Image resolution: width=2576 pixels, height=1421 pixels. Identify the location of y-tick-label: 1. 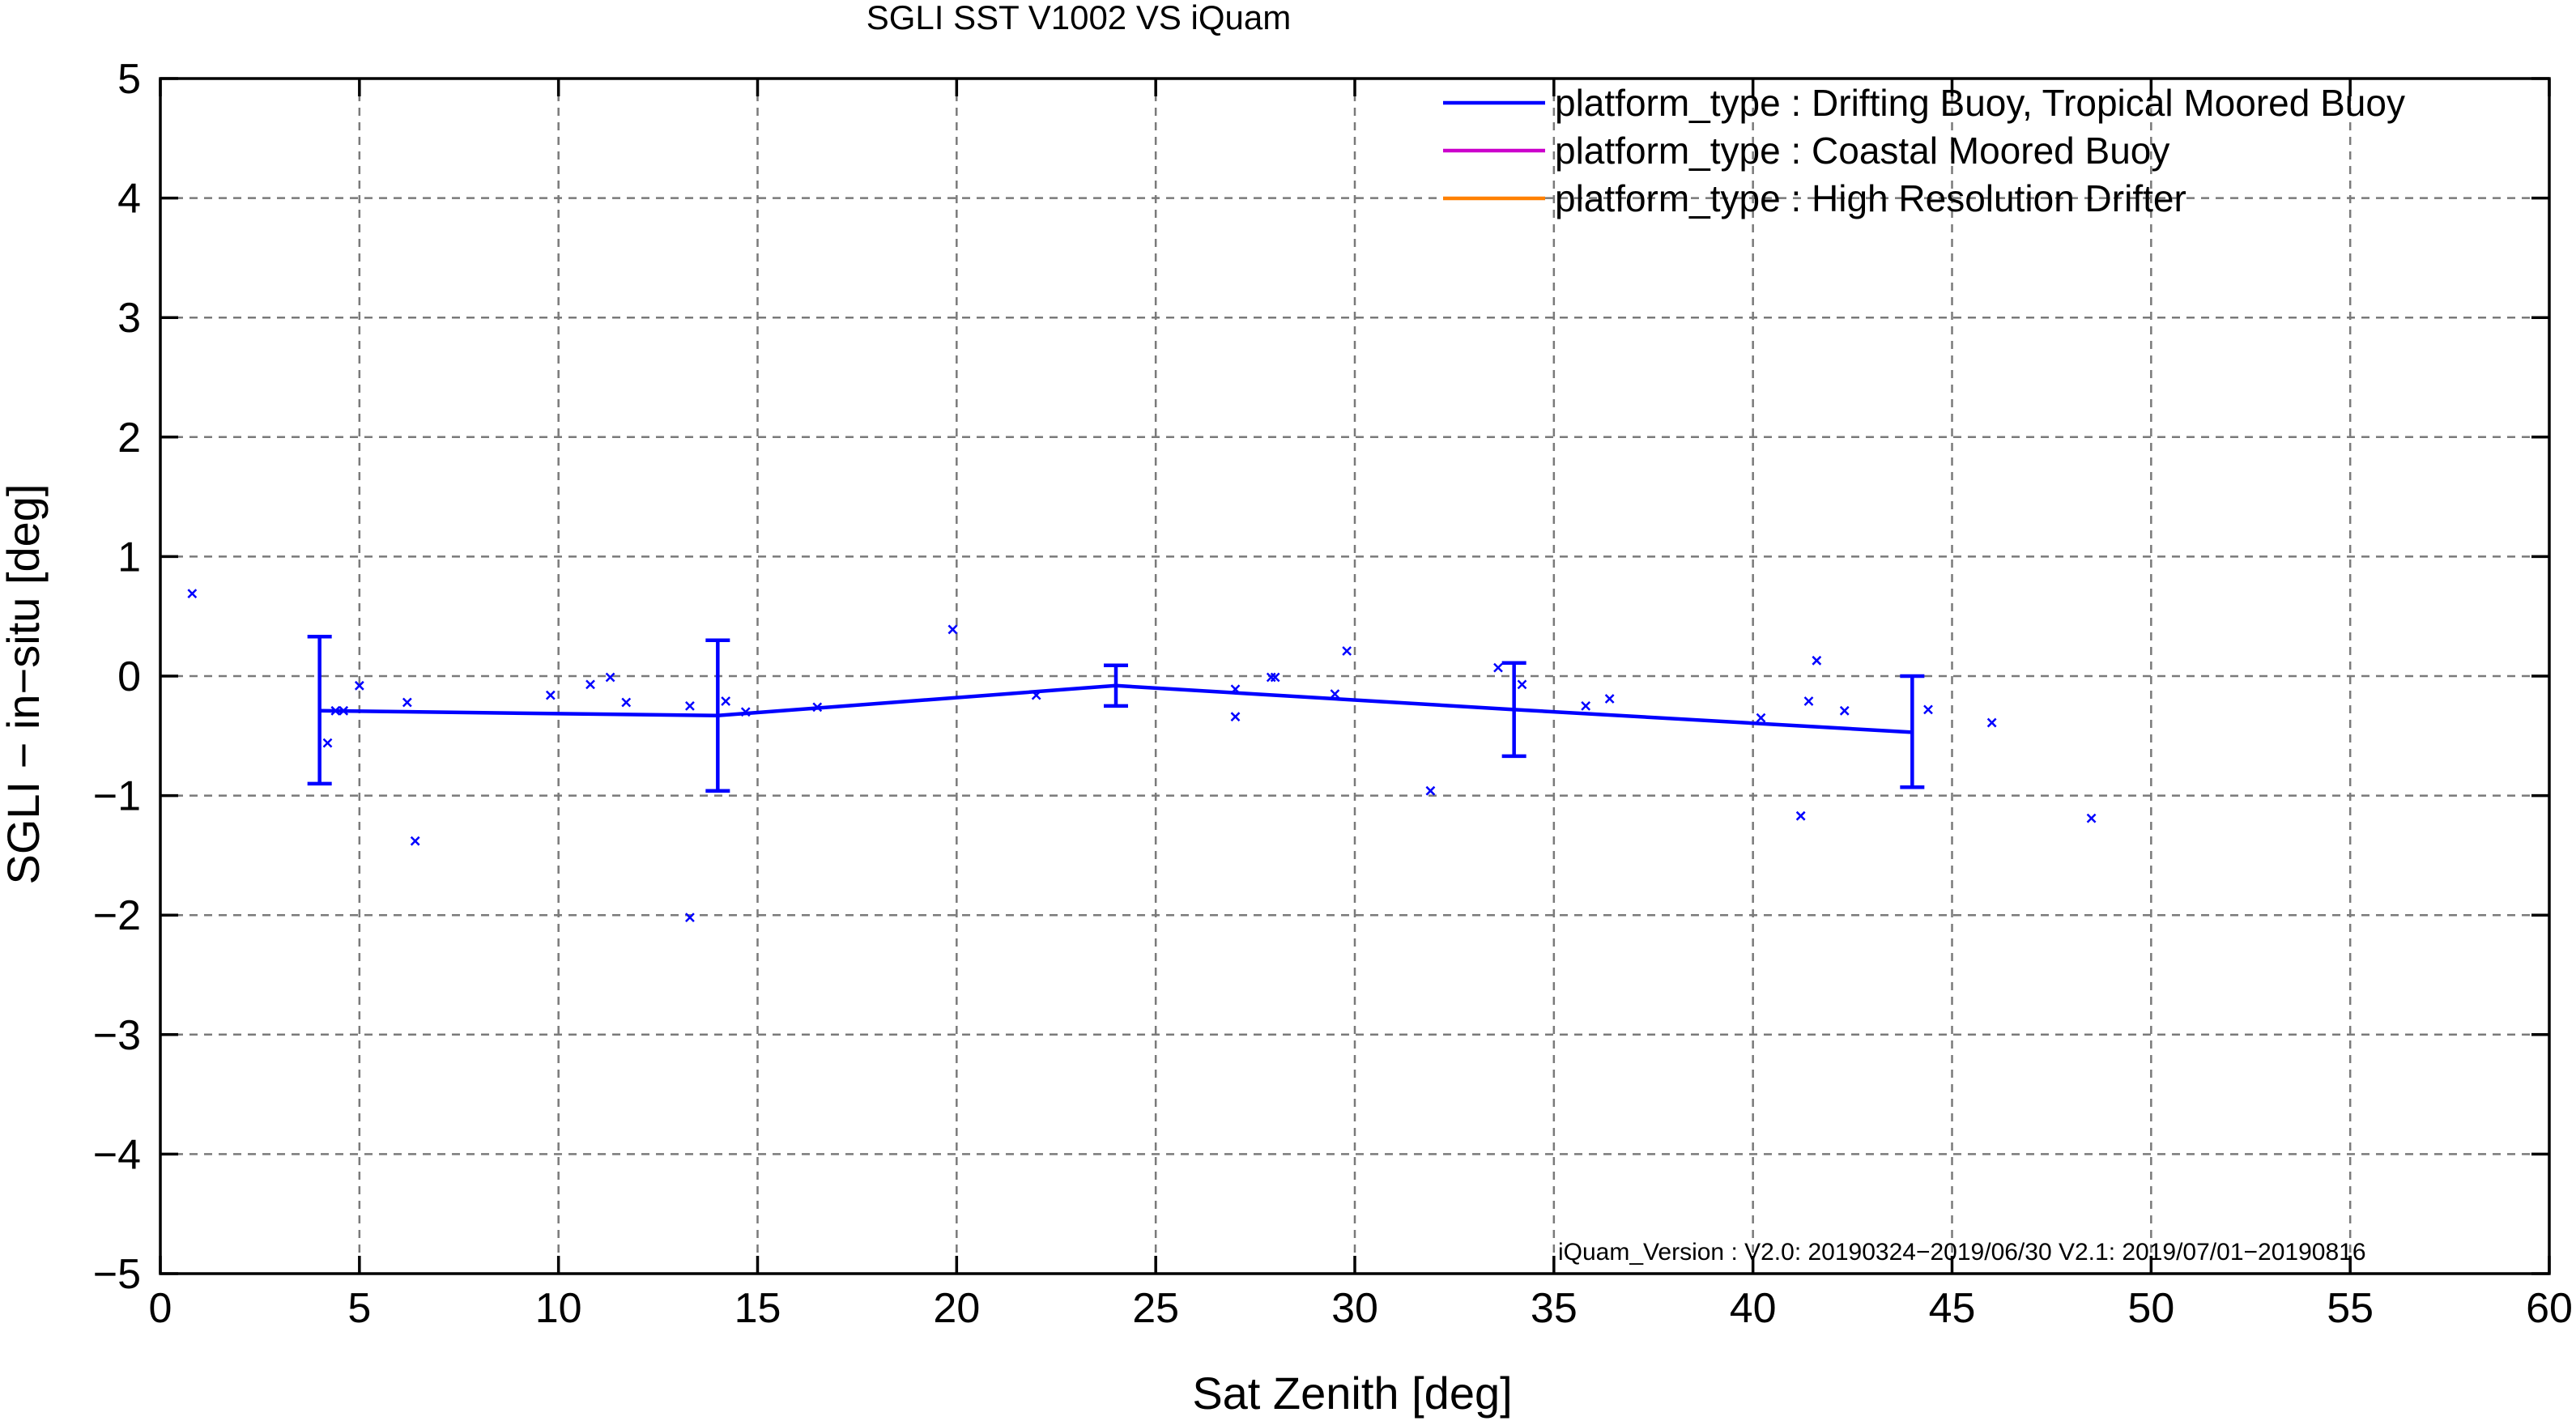
(129, 557).